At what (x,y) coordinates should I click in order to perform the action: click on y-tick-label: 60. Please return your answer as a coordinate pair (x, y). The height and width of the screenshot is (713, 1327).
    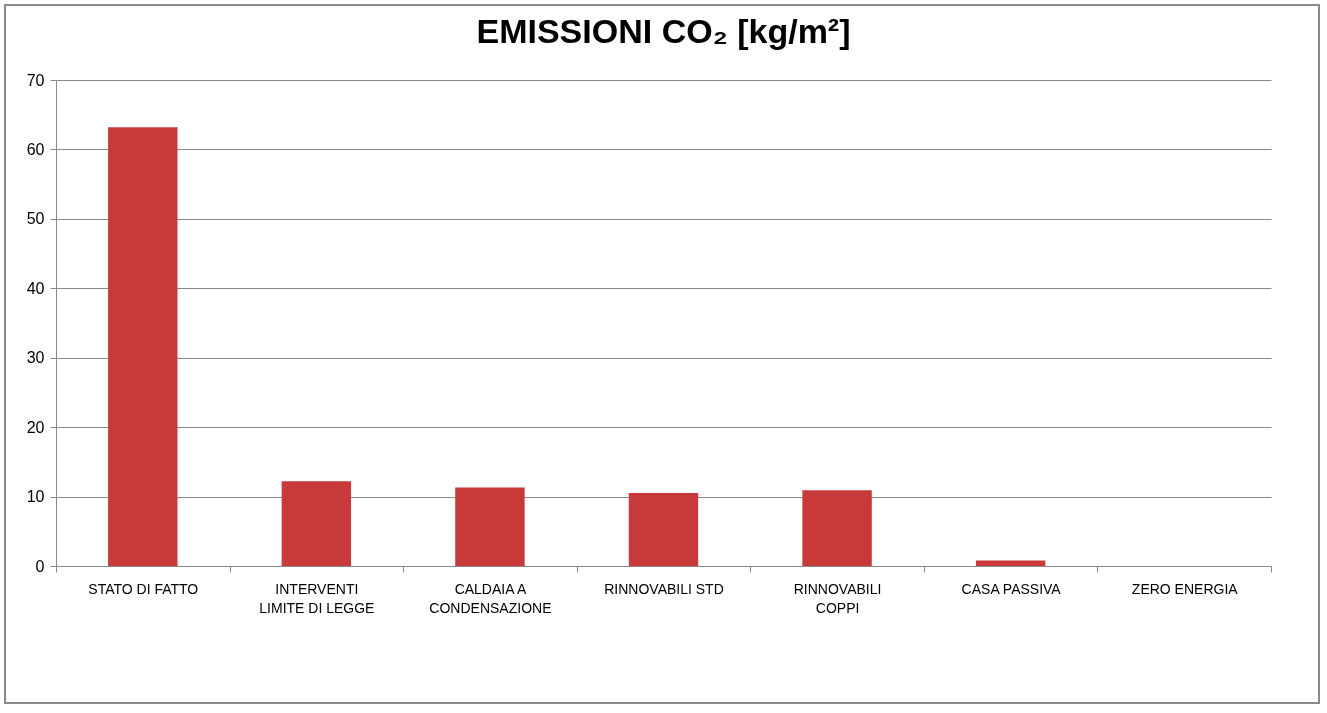
    Looking at the image, I should click on (35, 149).